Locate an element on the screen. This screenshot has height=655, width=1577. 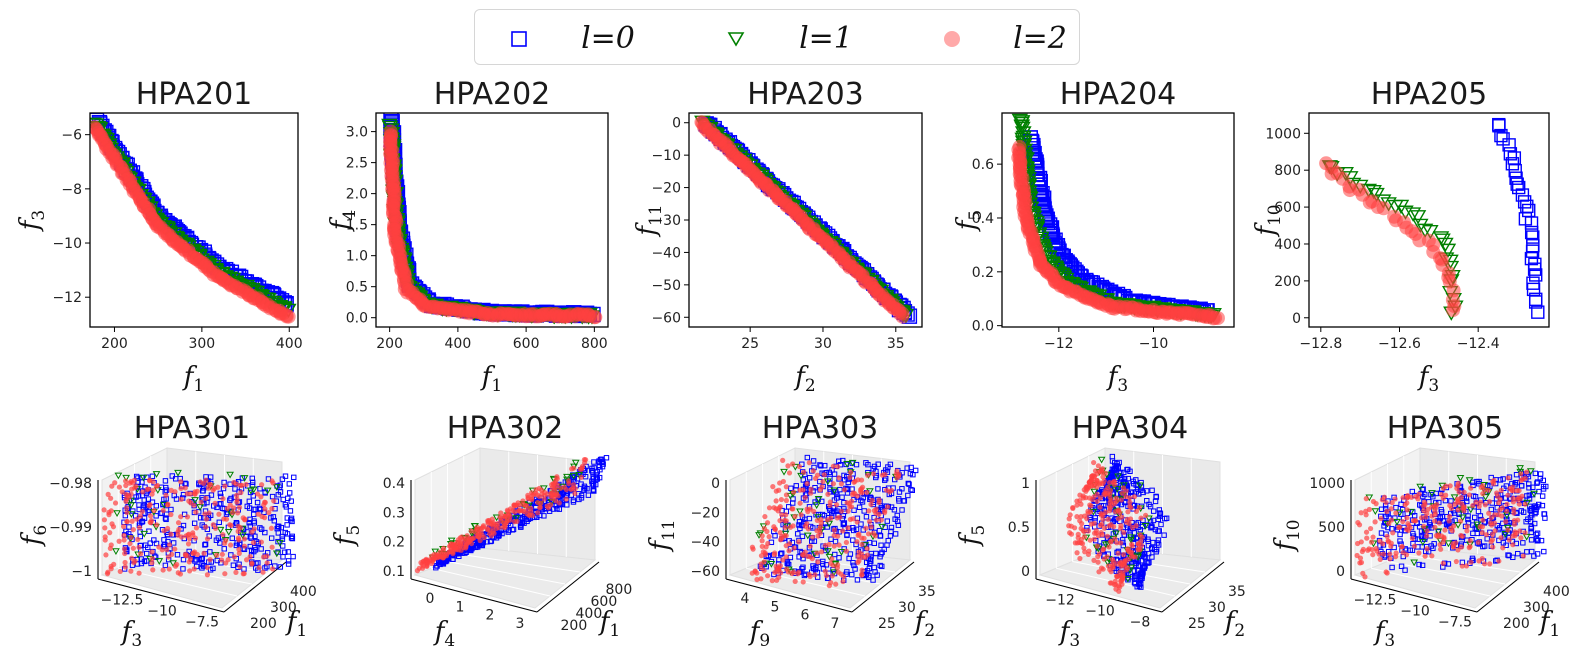
y-tick-label: −60 is located at coordinates (666, 318).